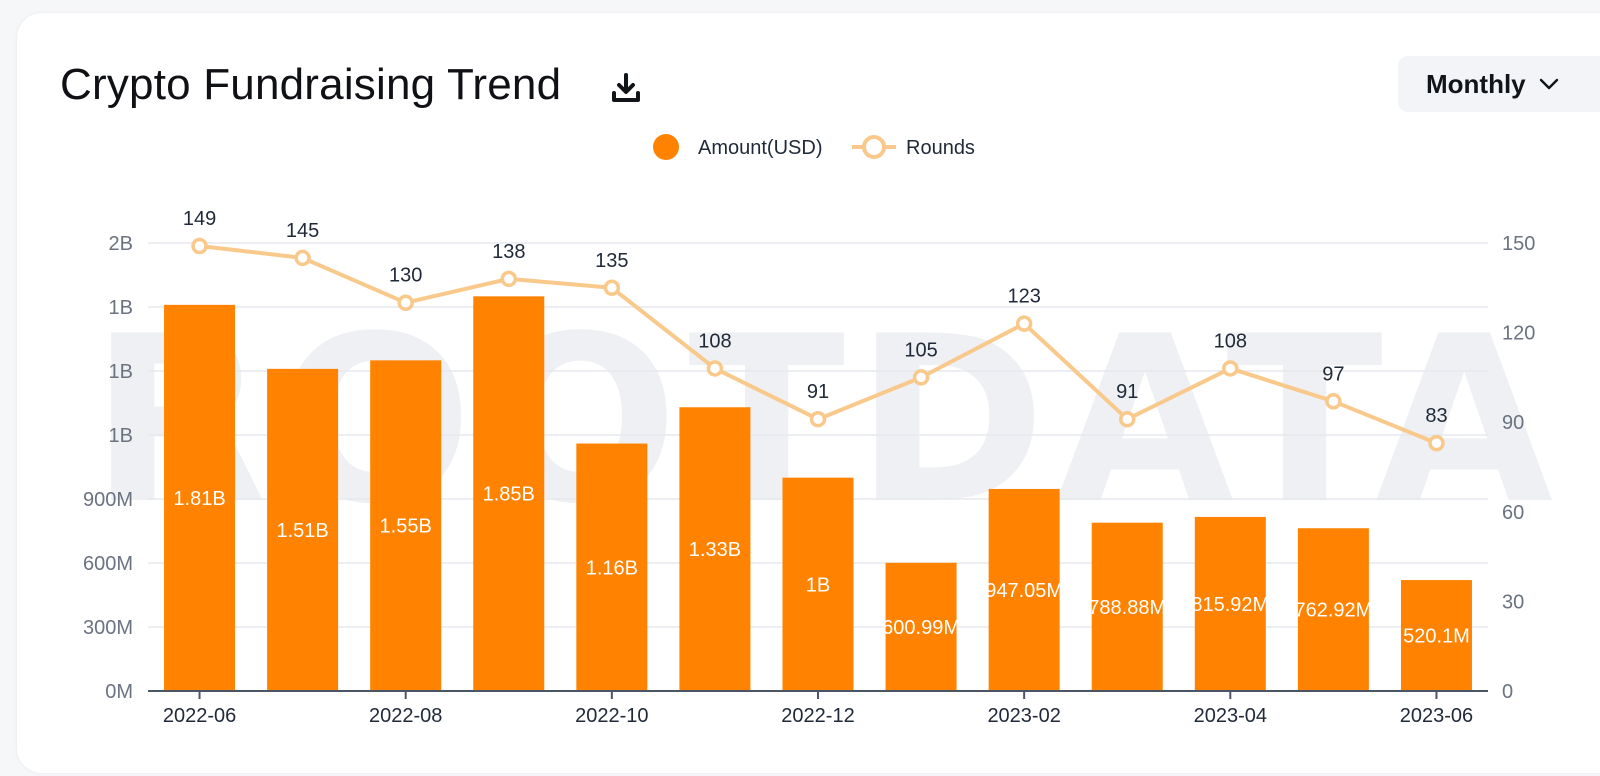  I want to click on x-tick-label: 2022-12, so click(817, 716).